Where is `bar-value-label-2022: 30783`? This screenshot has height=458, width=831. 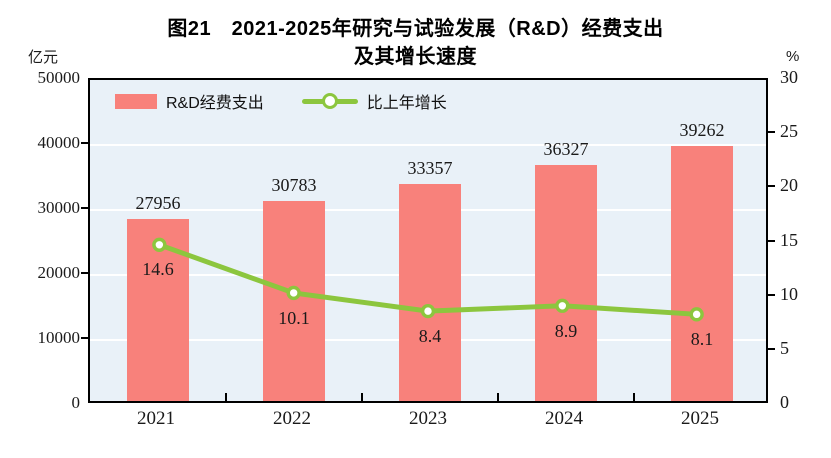
bar-value-label-2022: 30783 is located at coordinates (294, 184).